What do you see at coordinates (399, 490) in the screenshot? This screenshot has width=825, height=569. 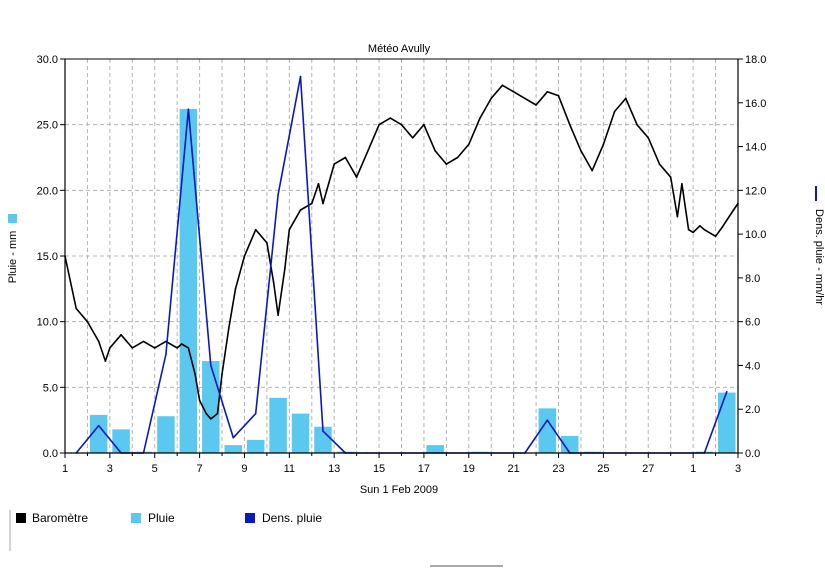 I see `x-axis-title: Sun 1 Feb 2009` at bounding box center [399, 490].